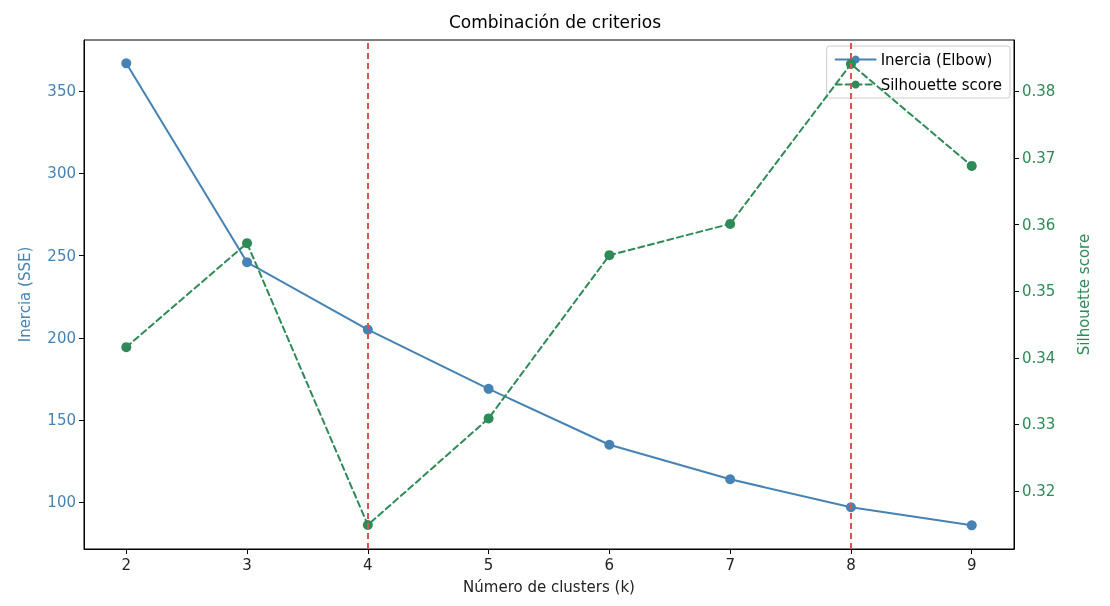  What do you see at coordinates (941, 84) in the screenshot?
I see `legend-label: Silhouette score` at bounding box center [941, 84].